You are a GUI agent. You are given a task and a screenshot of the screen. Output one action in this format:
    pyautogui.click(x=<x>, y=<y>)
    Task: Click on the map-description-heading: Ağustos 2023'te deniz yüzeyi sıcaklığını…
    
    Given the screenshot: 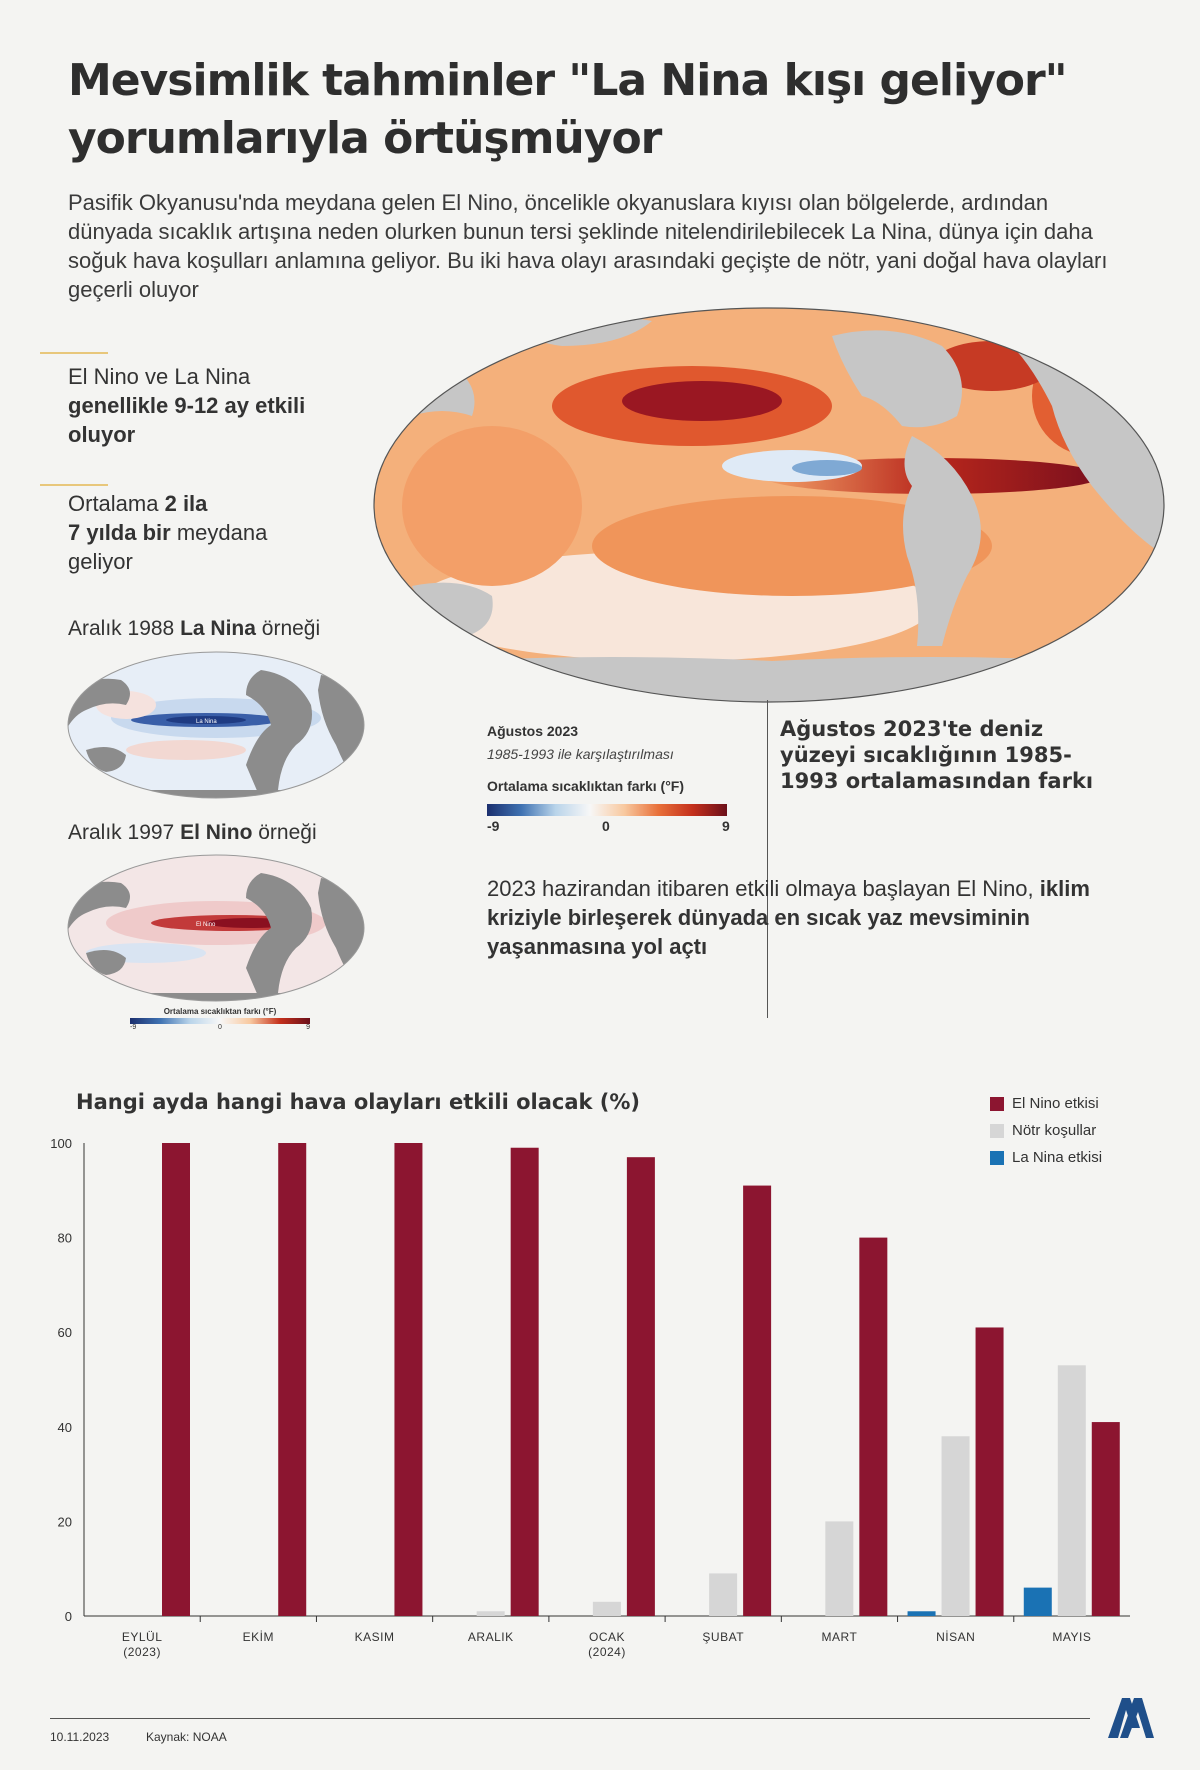 What is the action you would take?
    pyautogui.click(x=937, y=755)
    